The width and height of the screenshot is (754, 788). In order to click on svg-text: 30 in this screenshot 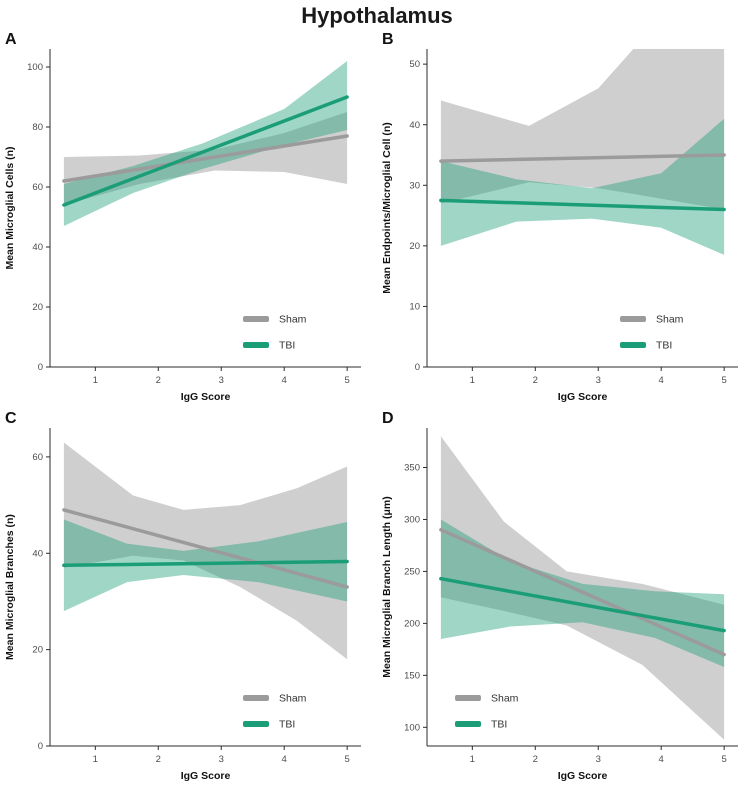, I will do `click(414, 185)`.